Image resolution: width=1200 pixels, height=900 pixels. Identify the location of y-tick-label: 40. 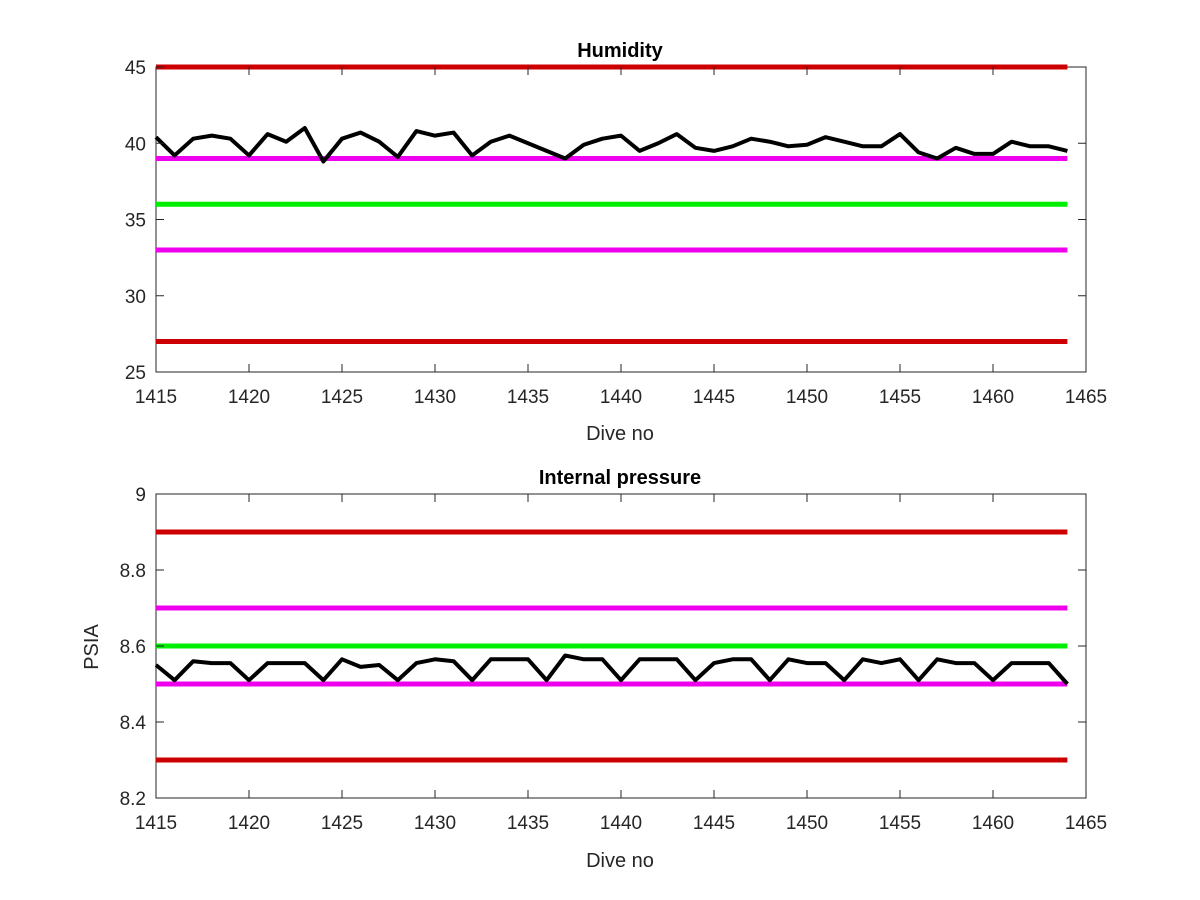
(135, 144).